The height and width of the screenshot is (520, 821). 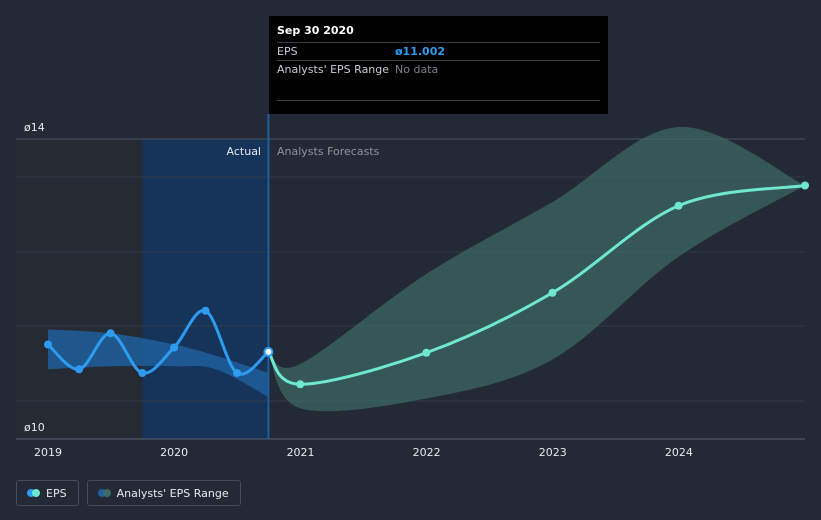 I want to click on legend-eps-label: EPS, so click(x=56, y=493).